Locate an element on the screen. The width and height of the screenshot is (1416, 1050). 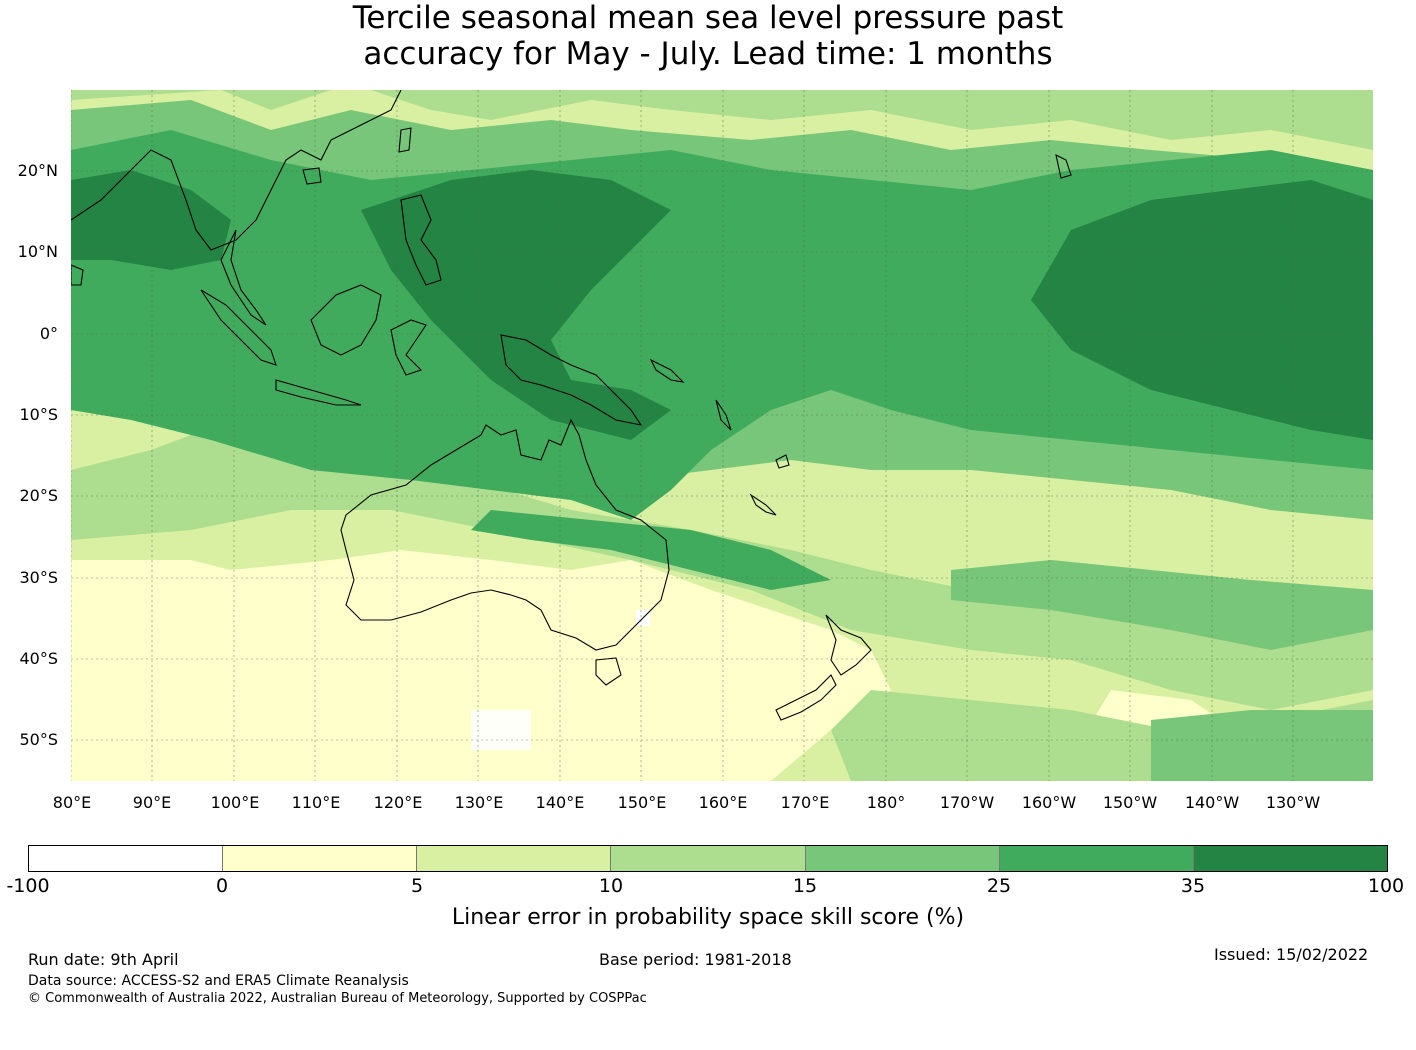
lon-label-130e: 130°E is located at coordinates (479, 802).